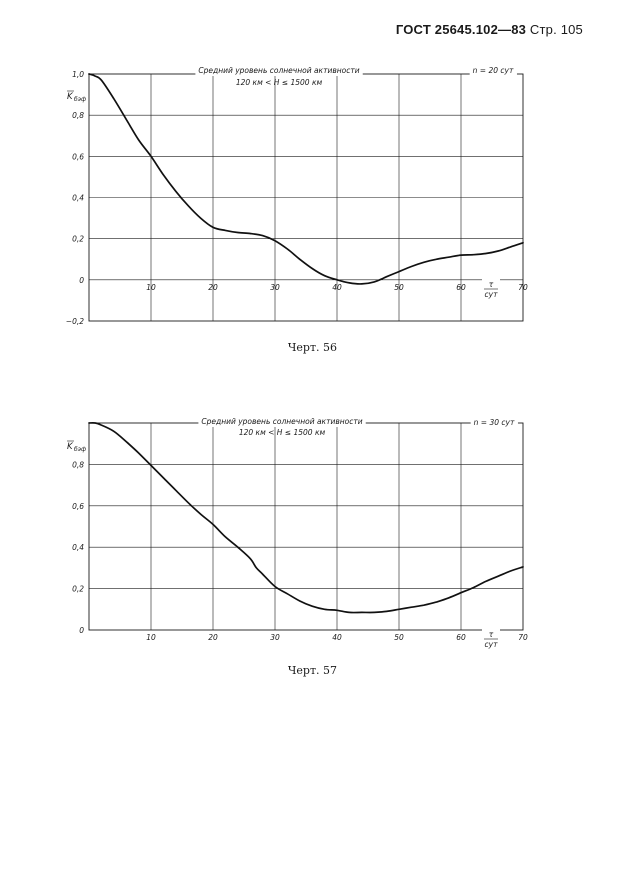 This screenshot has width=625, height=884. I want to click on caption-57: Черт. 57, so click(312, 670).